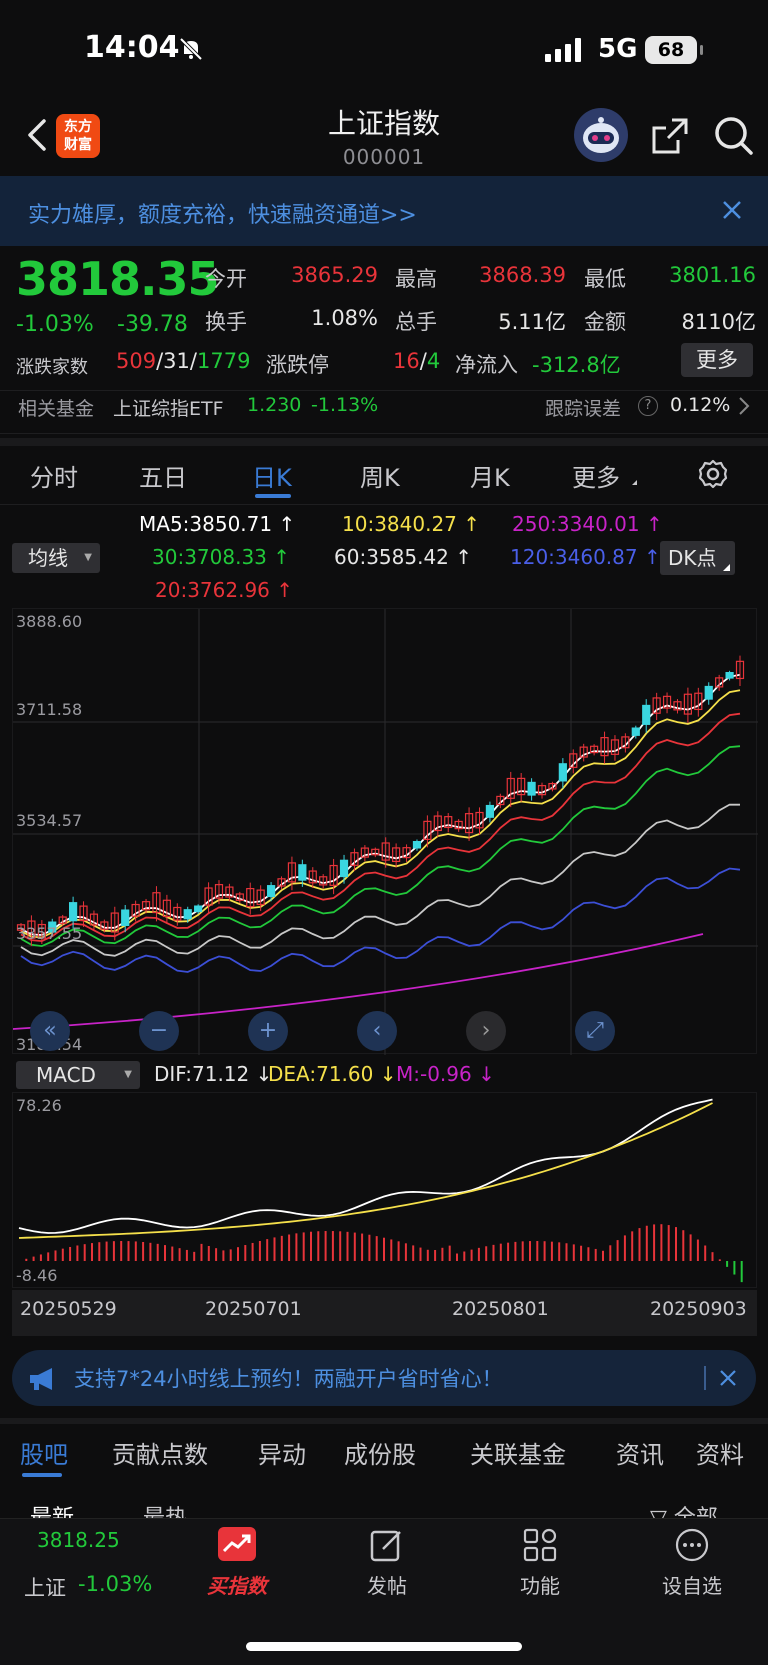 The image size is (768, 1665). Describe the element at coordinates (56, 409) in the screenshot. I see `fund-label: 相关基金` at that location.